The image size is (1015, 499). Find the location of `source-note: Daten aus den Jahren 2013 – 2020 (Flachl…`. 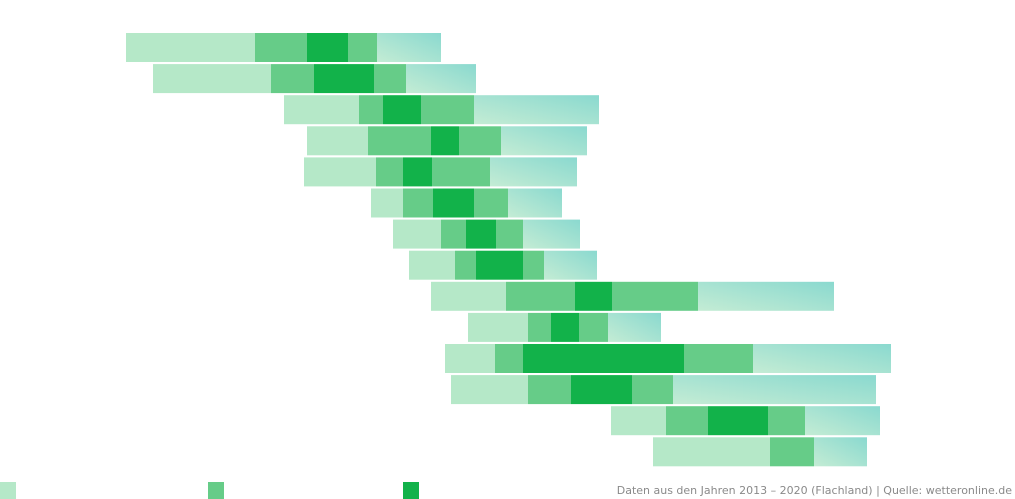

source-note: Daten aus den Jahren 2013 – 2020 (Flachl… is located at coordinates (814, 490).